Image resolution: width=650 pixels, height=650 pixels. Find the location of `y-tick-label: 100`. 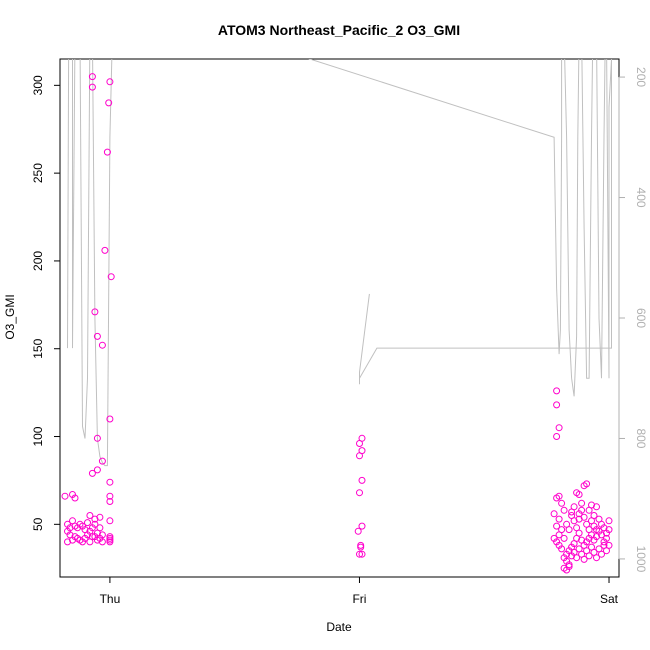

y-tick-label: 100 is located at coordinates (38, 436).